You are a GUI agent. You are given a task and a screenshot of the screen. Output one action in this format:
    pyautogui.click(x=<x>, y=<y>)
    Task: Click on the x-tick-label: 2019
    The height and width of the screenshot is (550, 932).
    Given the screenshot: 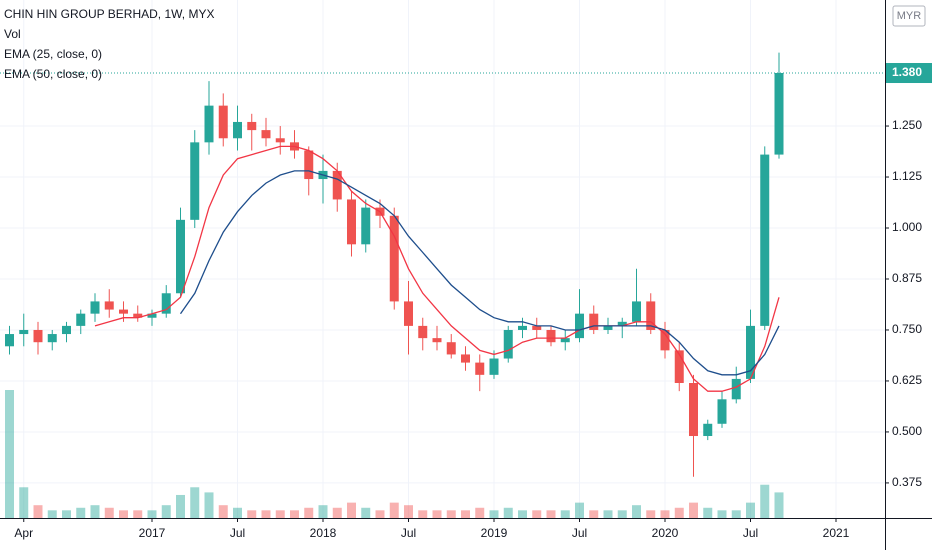 What is the action you would take?
    pyautogui.click(x=494, y=533)
    